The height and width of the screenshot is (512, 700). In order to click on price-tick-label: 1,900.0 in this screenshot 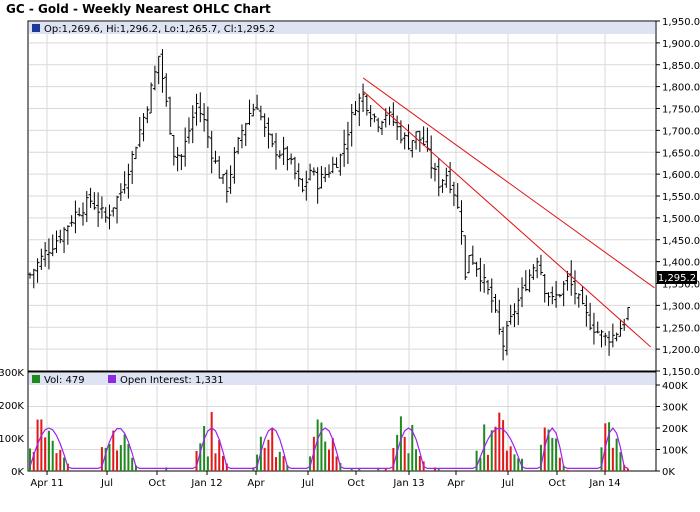, I will do `click(681, 44)`.